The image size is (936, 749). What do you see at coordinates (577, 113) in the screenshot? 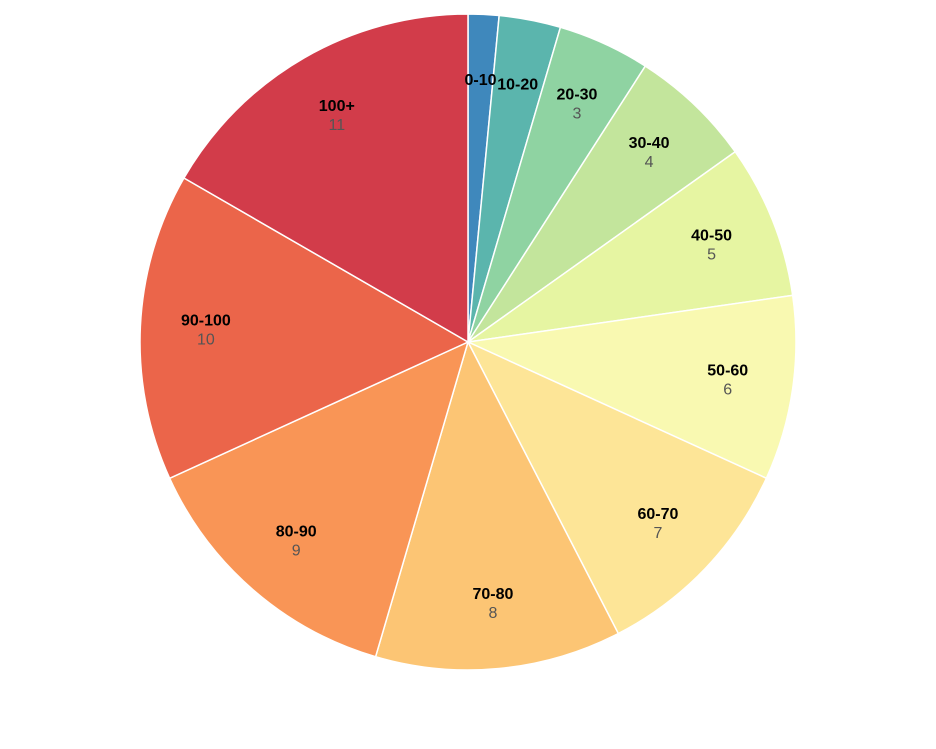
I see `slice-value-20-30: 3` at bounding box center [577, 113].